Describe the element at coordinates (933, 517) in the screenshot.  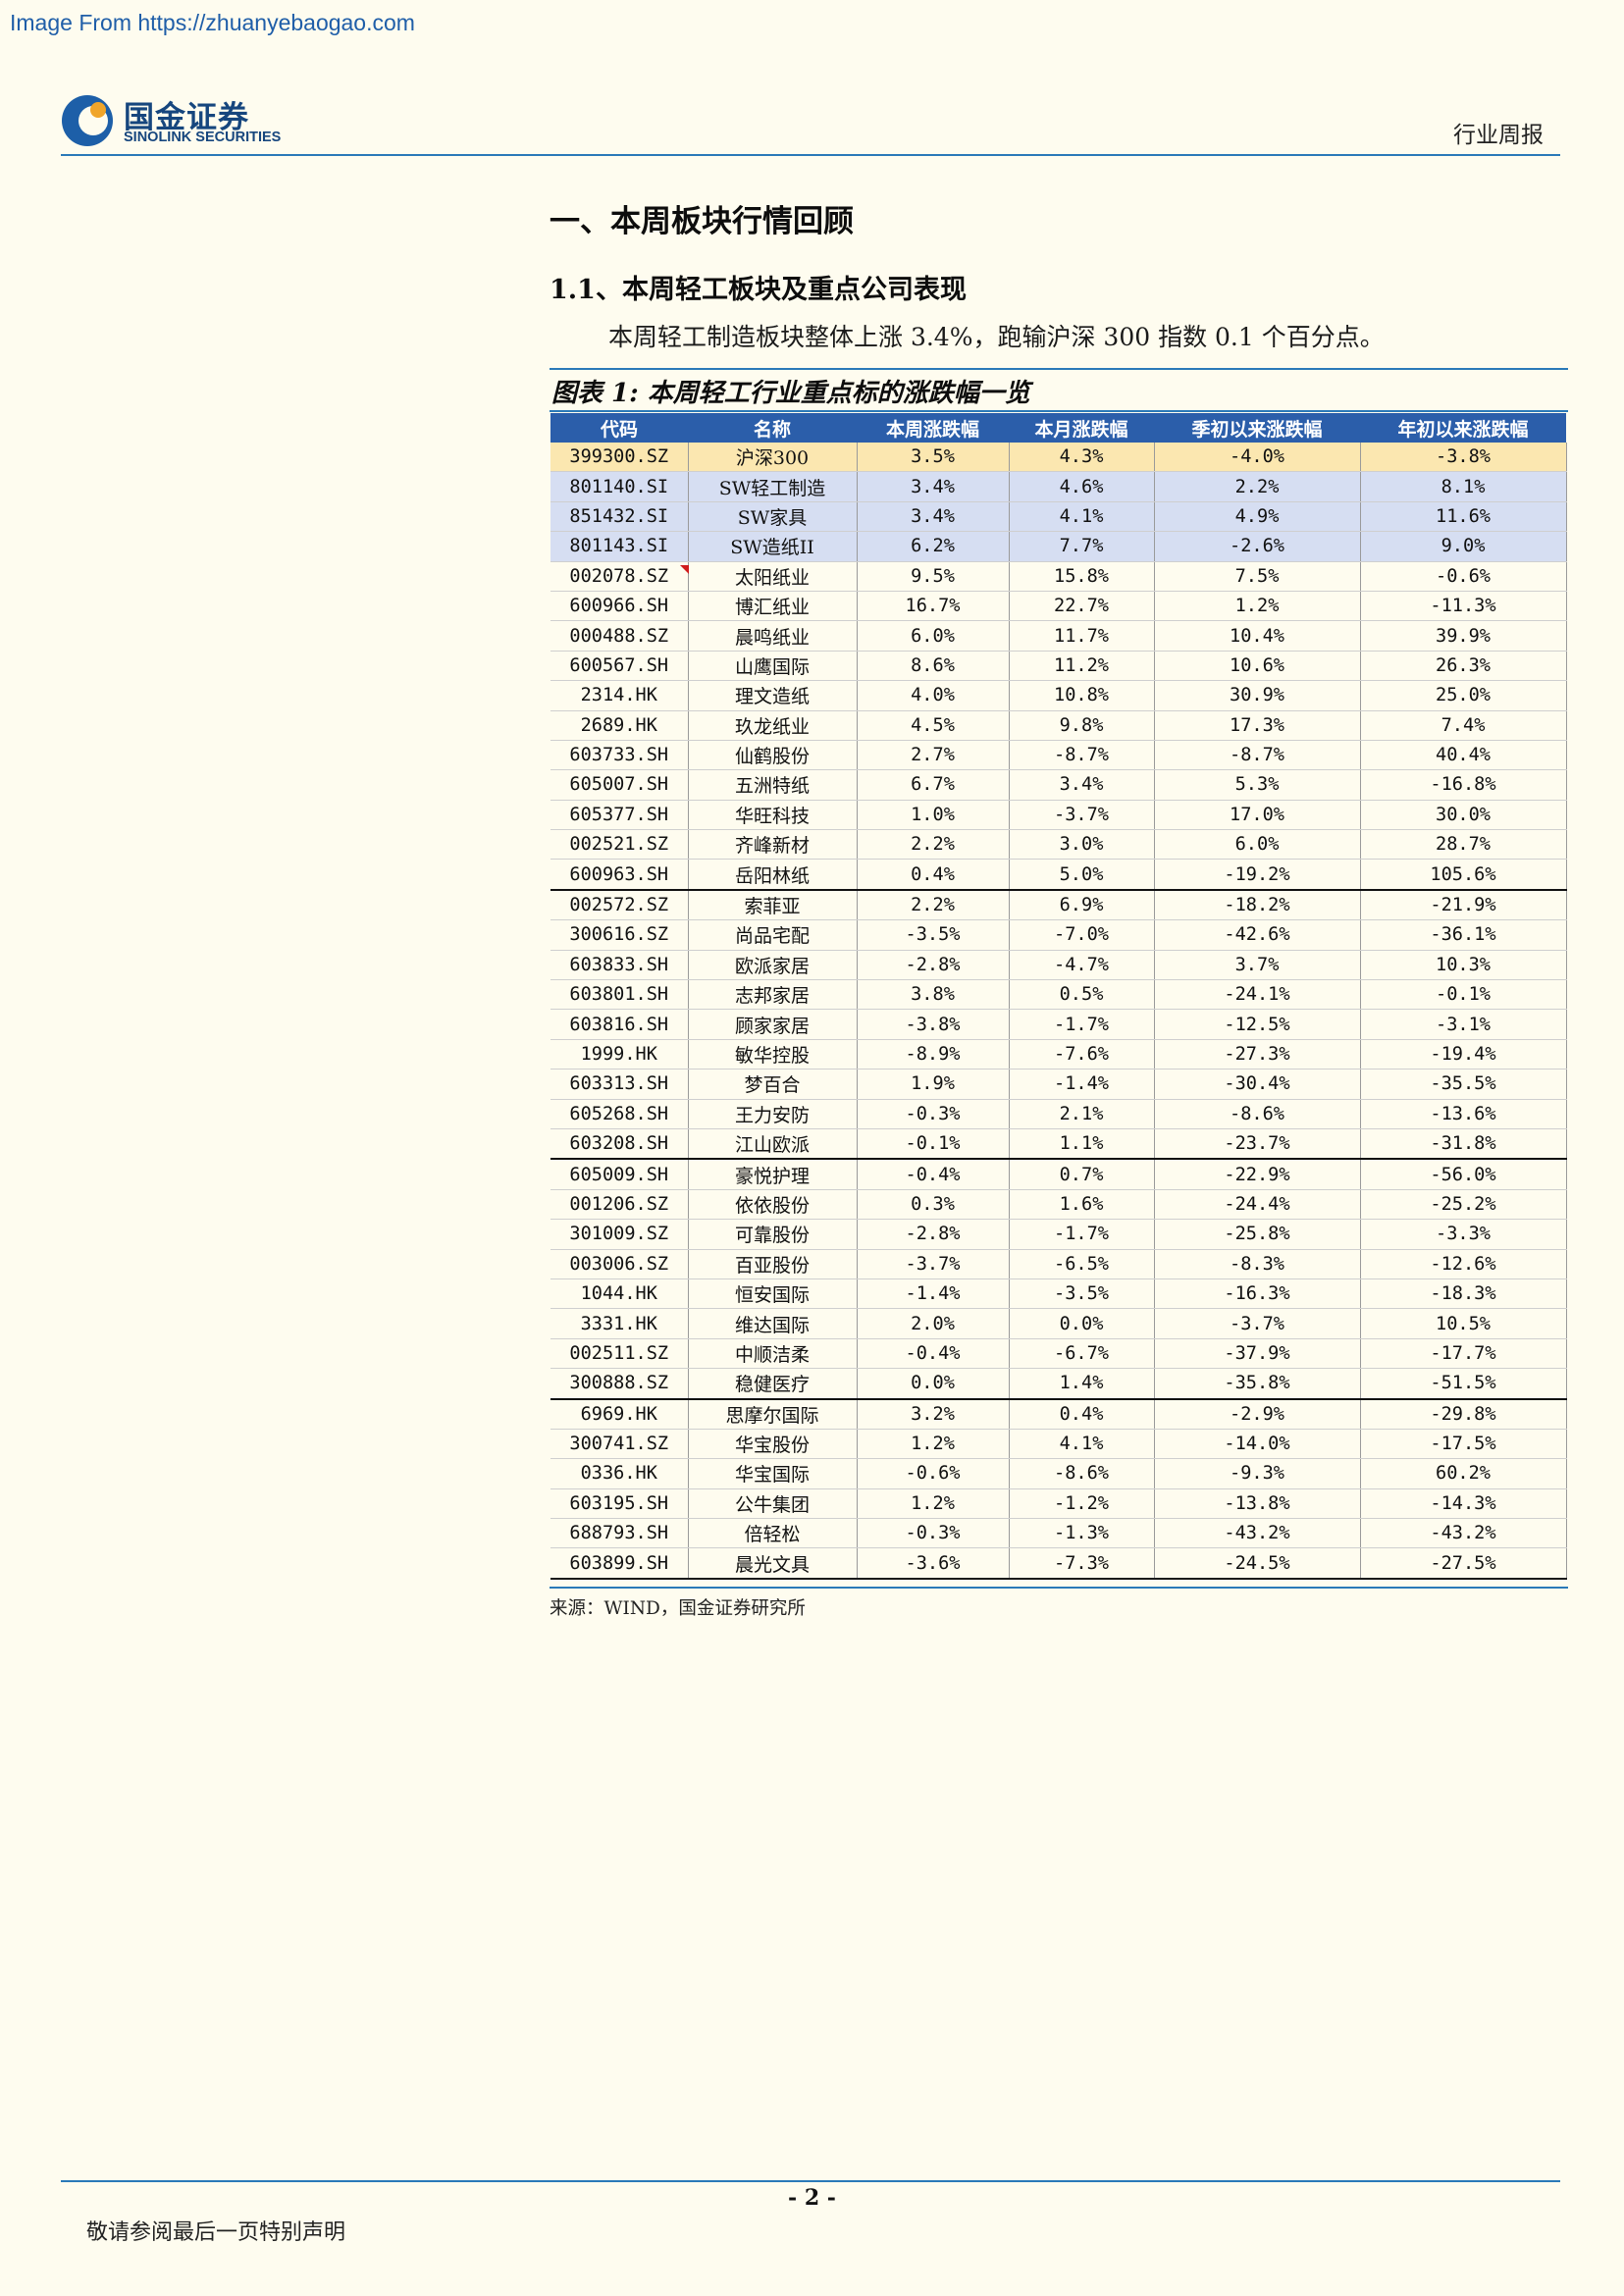
I see `weekly-cell: 3.4%` at that location.